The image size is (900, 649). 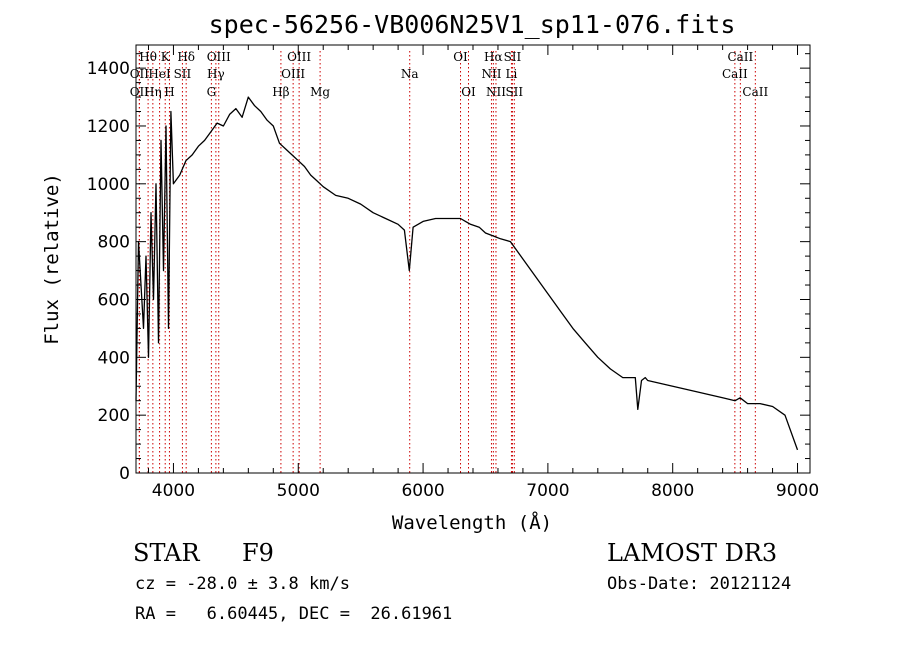 What do you see at coordinates (699, 584) in the screenshot?
I see `observation-date: Obs-Date: 20121124` at bounding box center [699, 584].